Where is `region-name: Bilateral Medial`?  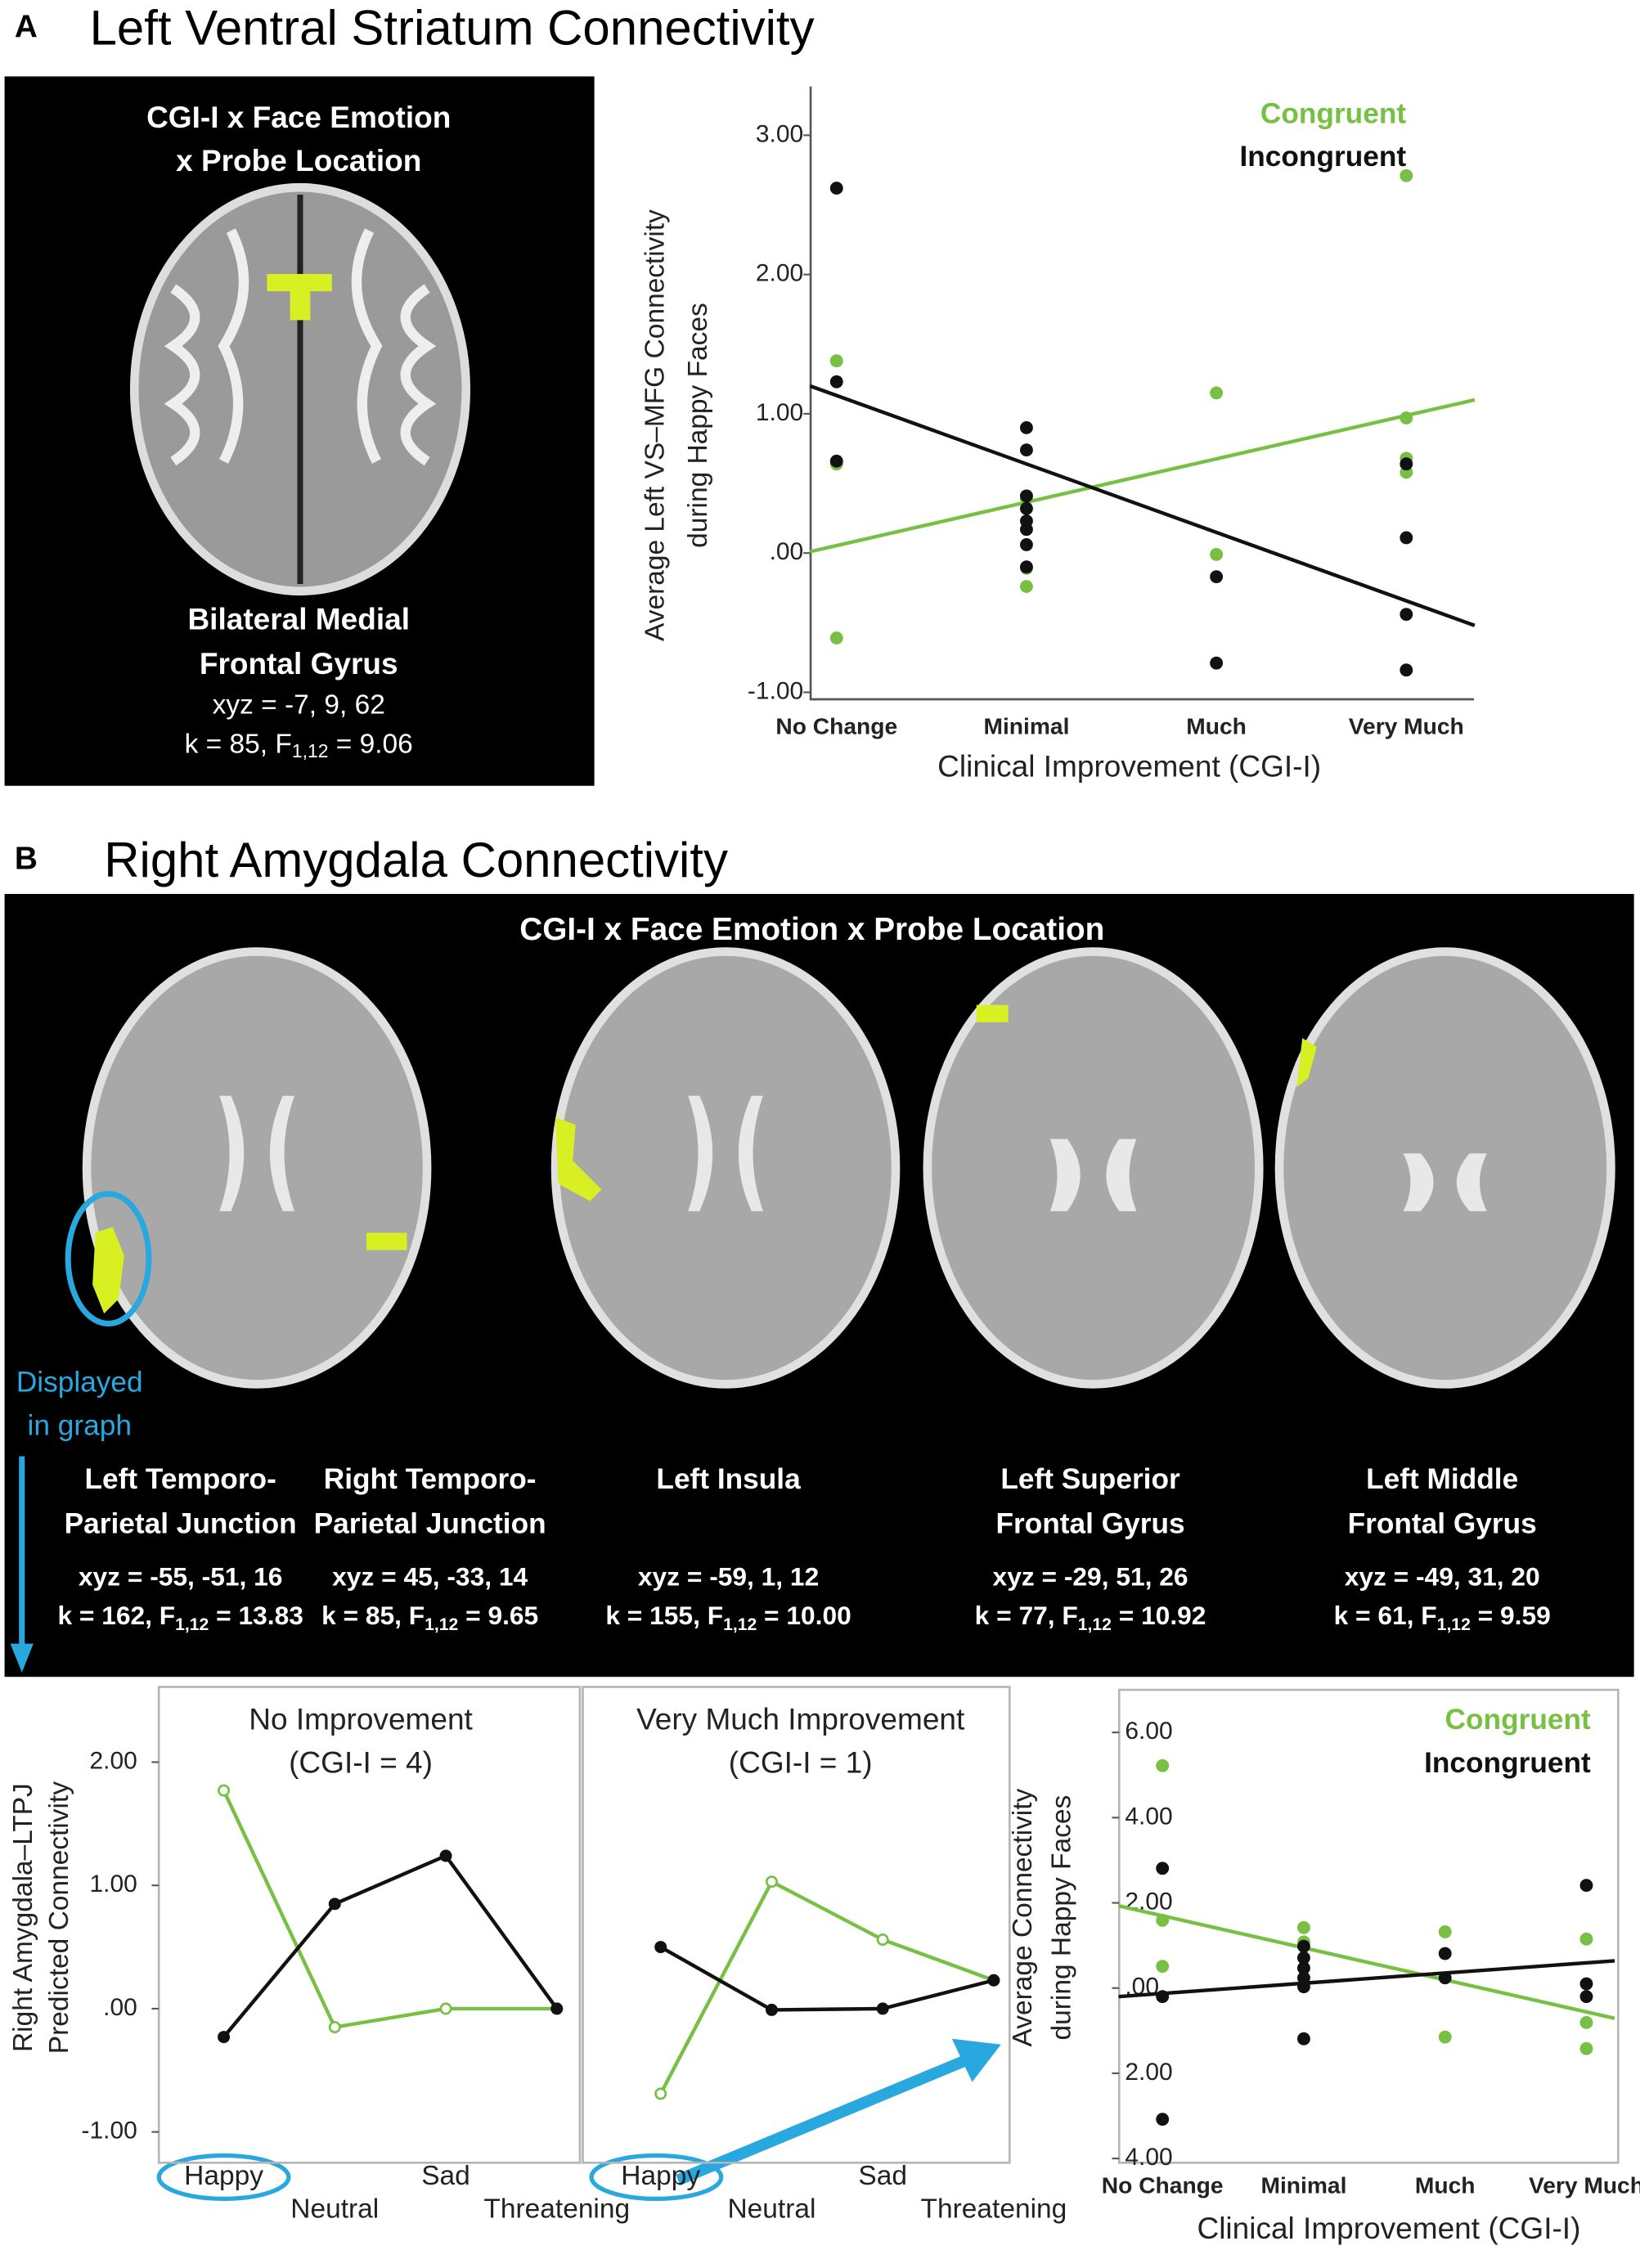 region-name: Bilateral Medial is located at coordinates (298, 619).